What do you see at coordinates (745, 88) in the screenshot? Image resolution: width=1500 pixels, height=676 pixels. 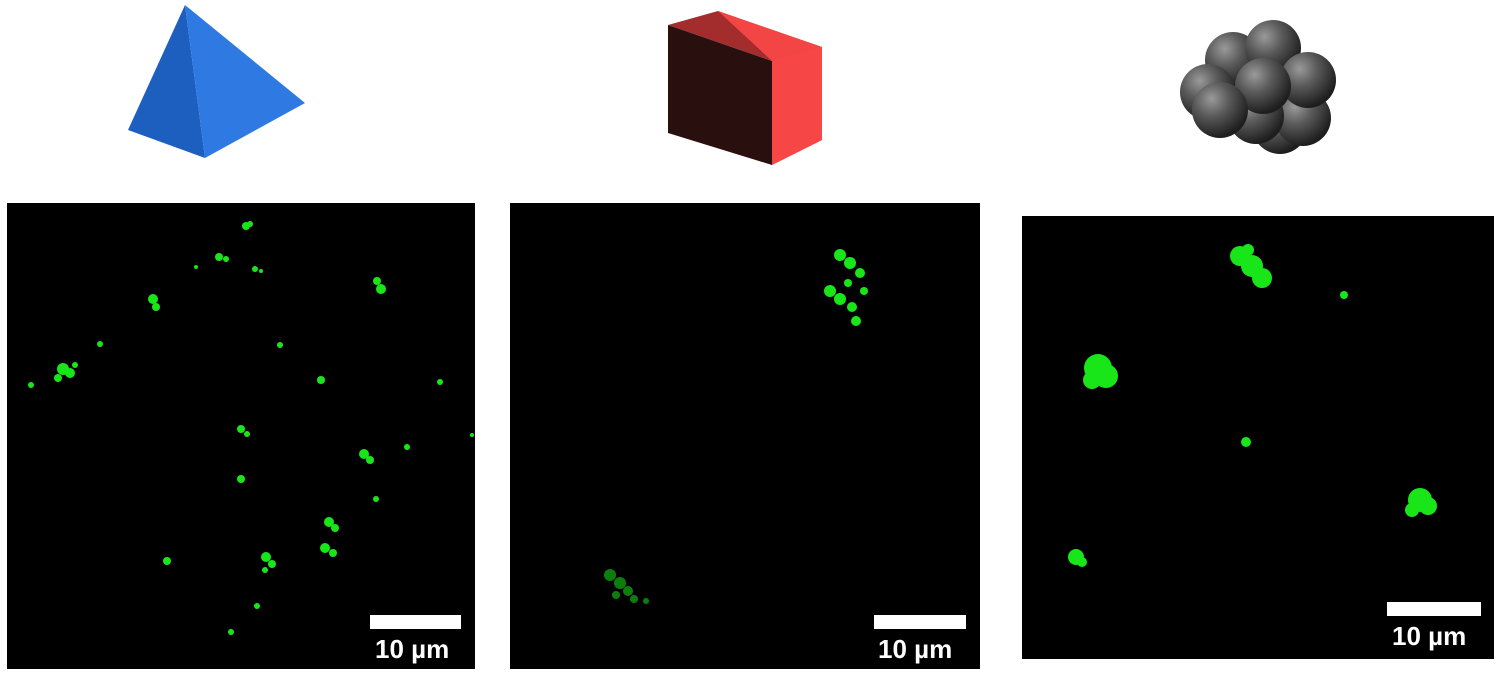 I see `cube-illustration` at bounding box center [745, 88].